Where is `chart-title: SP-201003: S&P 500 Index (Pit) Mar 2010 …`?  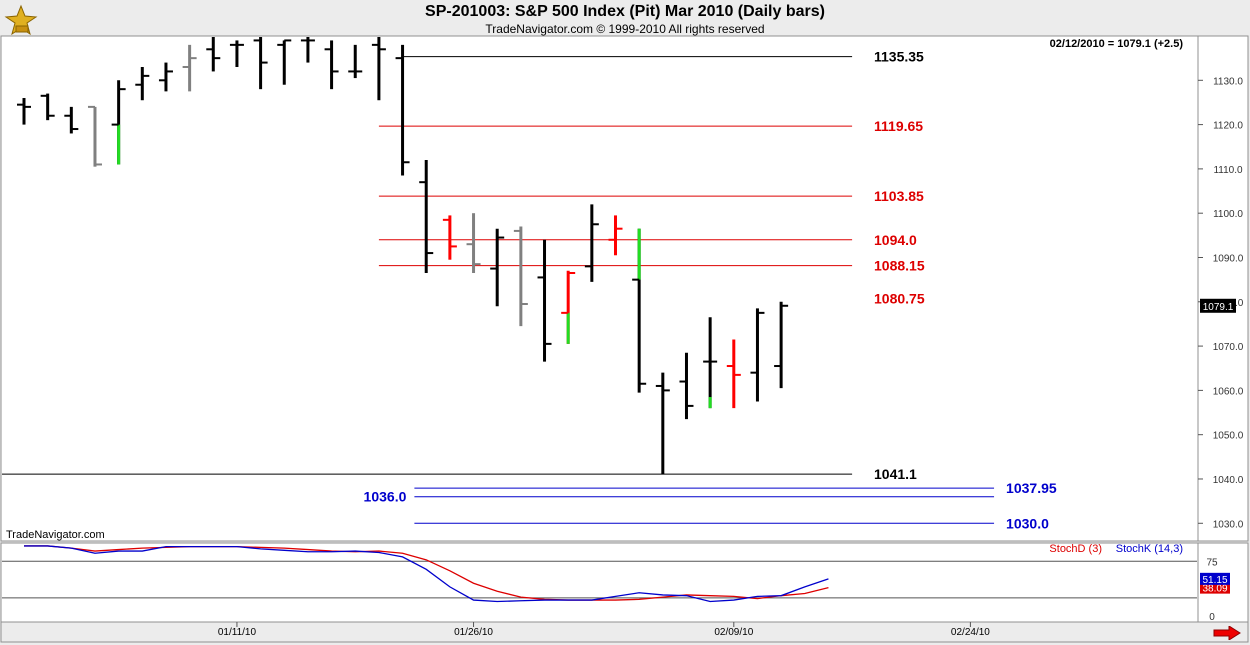
chart-title: SP-201003: S&P 500 Index (Pit) Mar 2010 … is located at coordinates (625, 11).